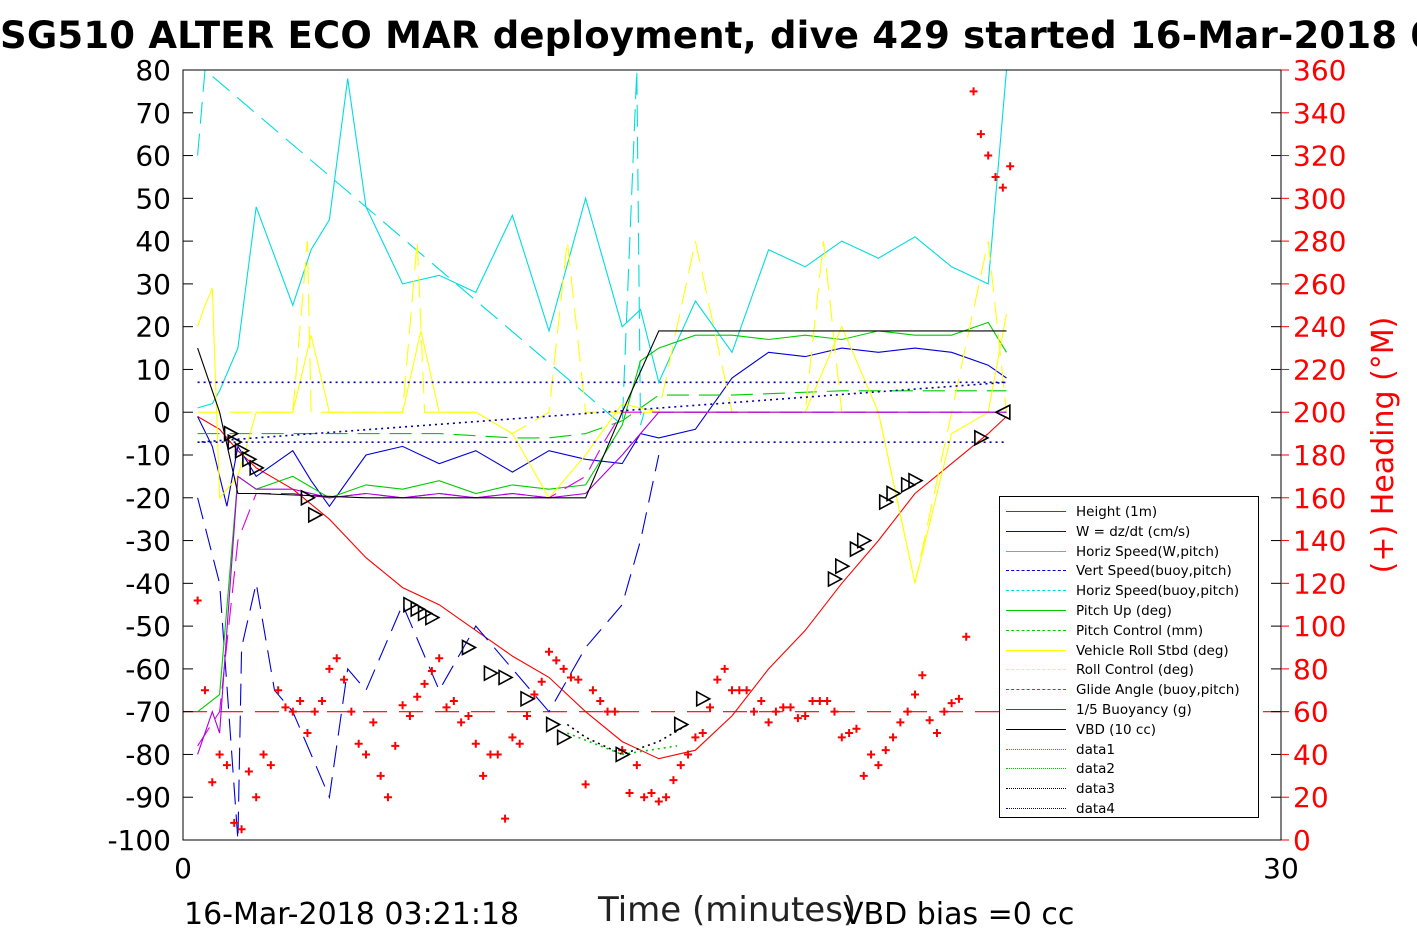 This screenshot has width=1417, height=945. What do you see at coordinates (1095, 789) in the screenshot?
I see `legend-label: data3` at bounding box center [1095, 789].